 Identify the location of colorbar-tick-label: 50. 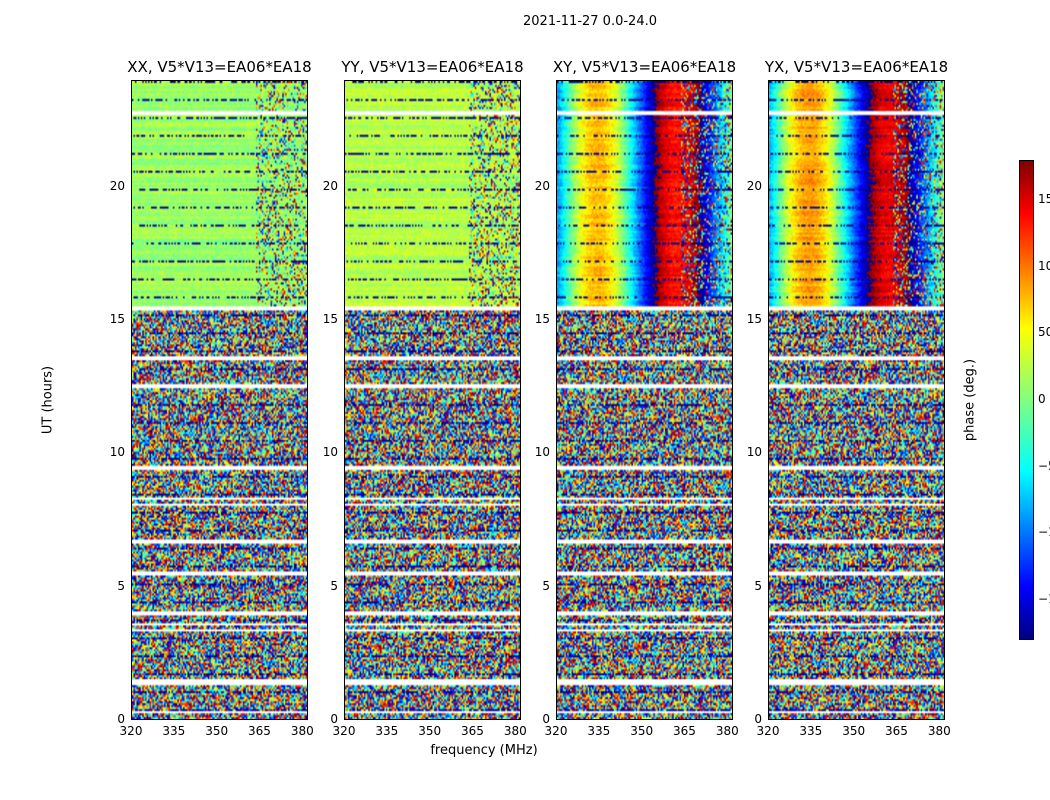
(1044, 332).